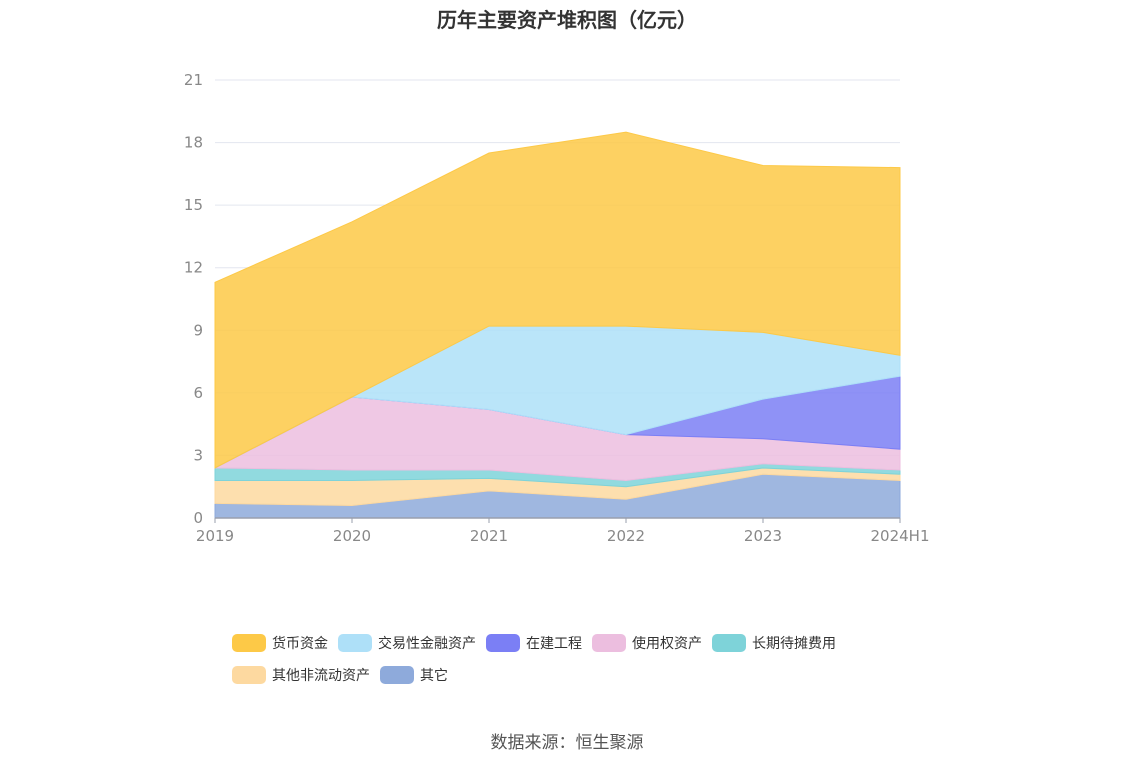 The image size is (1134, 766). What do you see at coordinates (193, 268) in the screenshot?
I see `y-tick-label: 12` at bounding box center [193, 268].